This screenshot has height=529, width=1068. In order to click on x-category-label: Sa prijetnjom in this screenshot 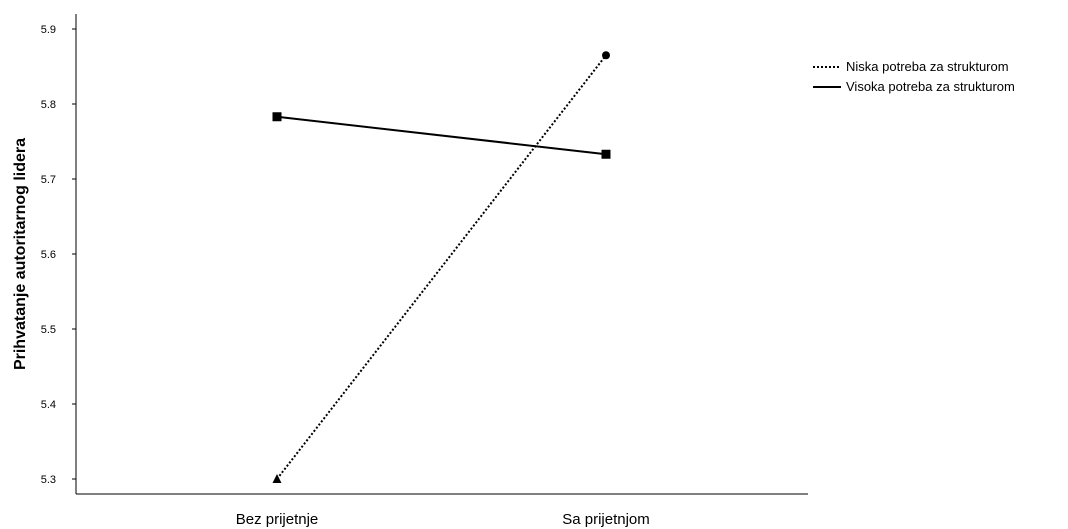, I will do `click(606, 519)`.